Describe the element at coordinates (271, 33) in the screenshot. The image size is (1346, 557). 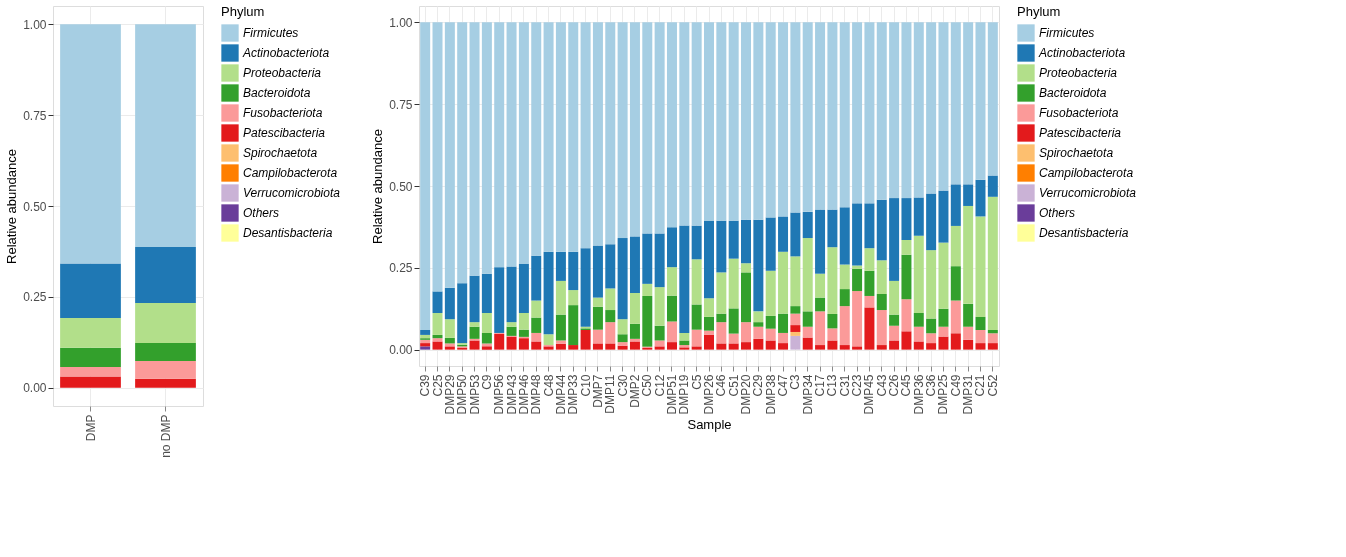
I see `legend-label: Firmicutes` at that location.